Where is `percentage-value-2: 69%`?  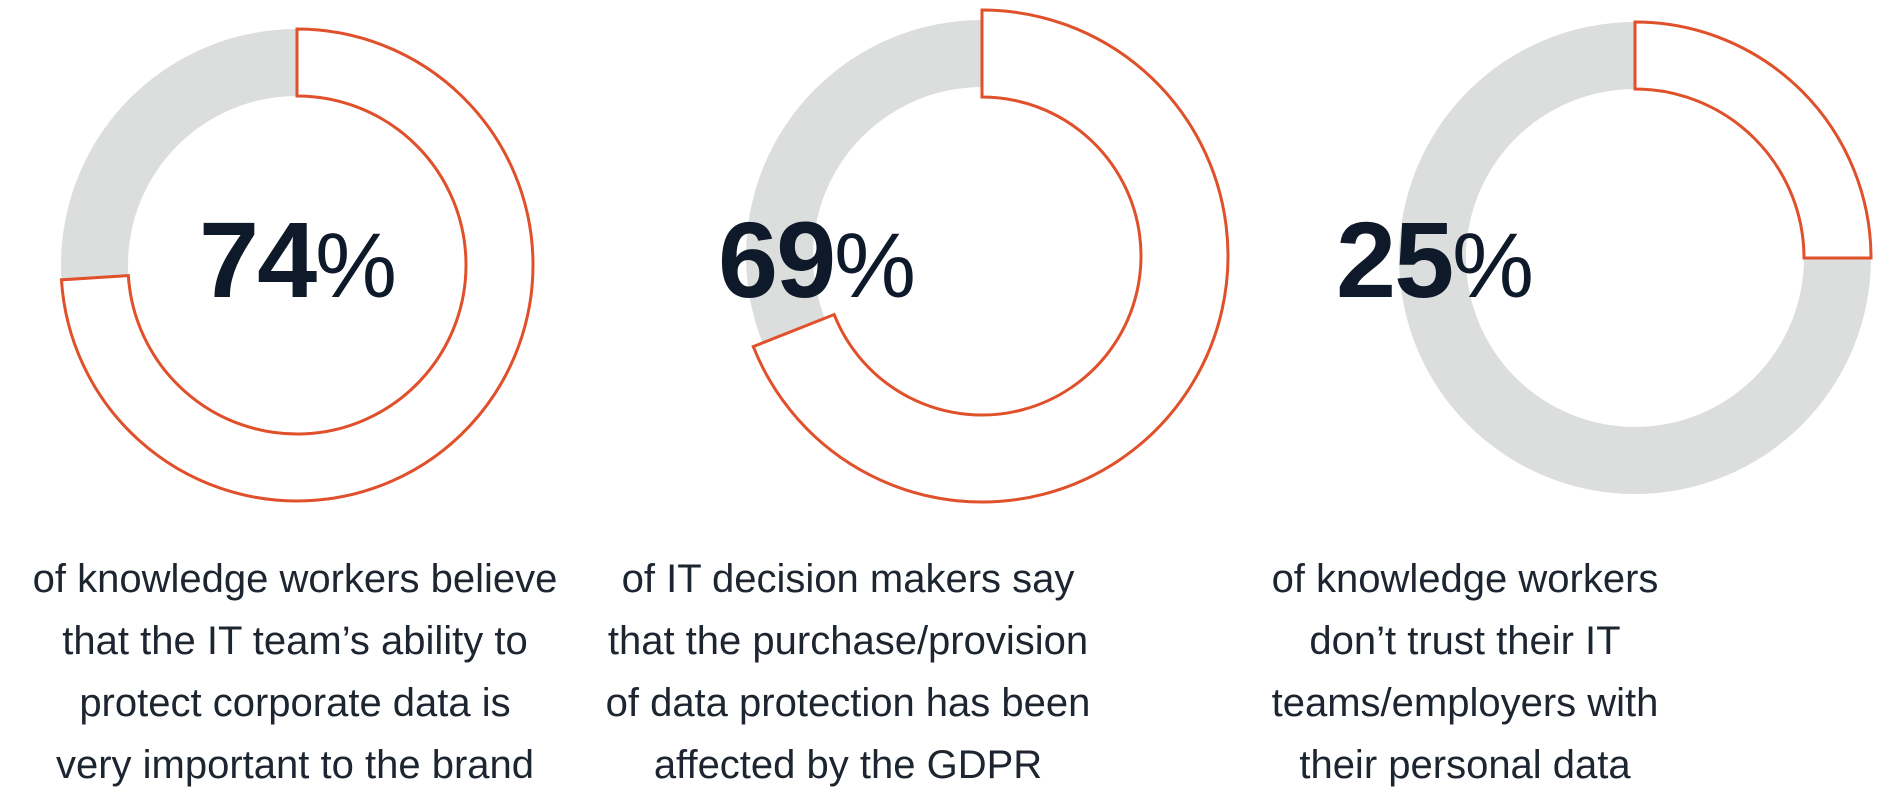
percentage-value-2: 69% is located at coordinates (817, 263).